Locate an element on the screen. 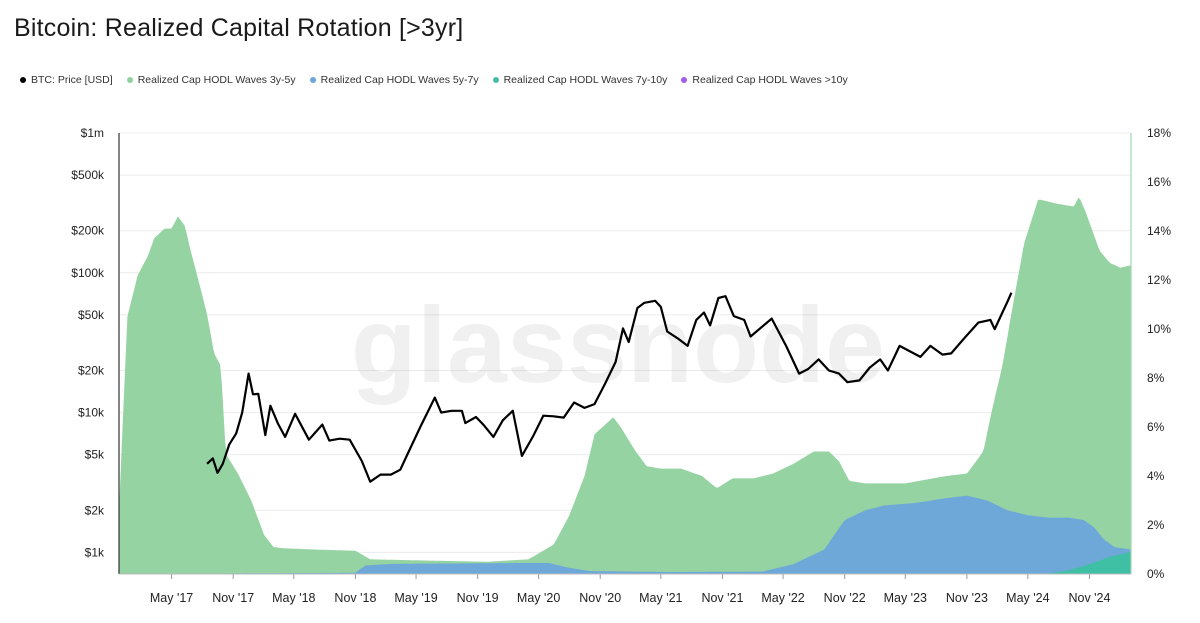  x-tick-label: Nov '24 is located at coordinates (1089, 598).